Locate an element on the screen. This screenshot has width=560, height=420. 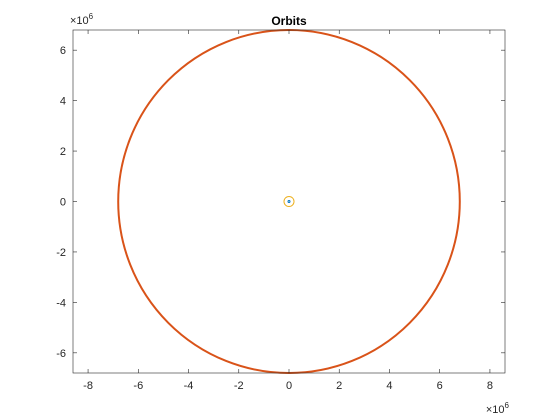
chart-title: Orbits is located at coordinates (289, 21).